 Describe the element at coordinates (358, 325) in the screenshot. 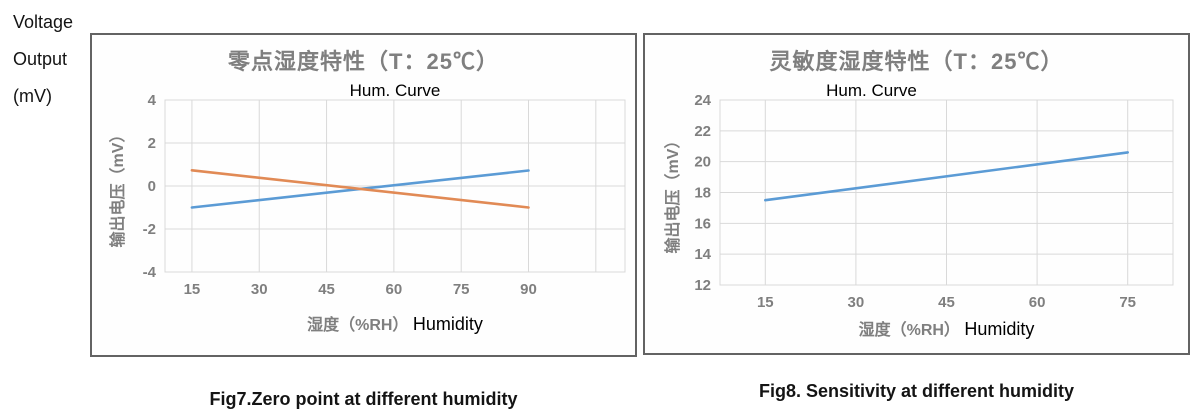

I see `zero-point-x-axis-label: 湿度（%RH）` at that location.